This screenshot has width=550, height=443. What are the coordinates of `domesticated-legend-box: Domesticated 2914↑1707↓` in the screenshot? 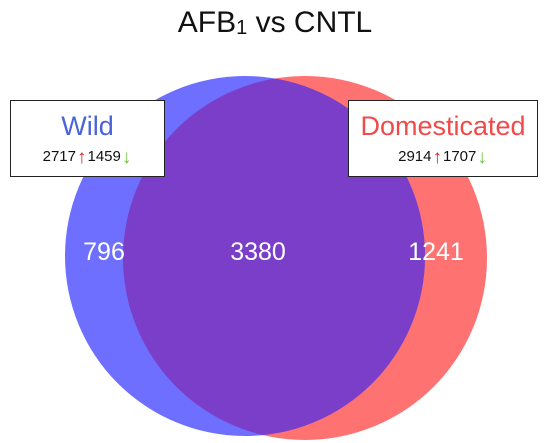 It's located at (443, 138).